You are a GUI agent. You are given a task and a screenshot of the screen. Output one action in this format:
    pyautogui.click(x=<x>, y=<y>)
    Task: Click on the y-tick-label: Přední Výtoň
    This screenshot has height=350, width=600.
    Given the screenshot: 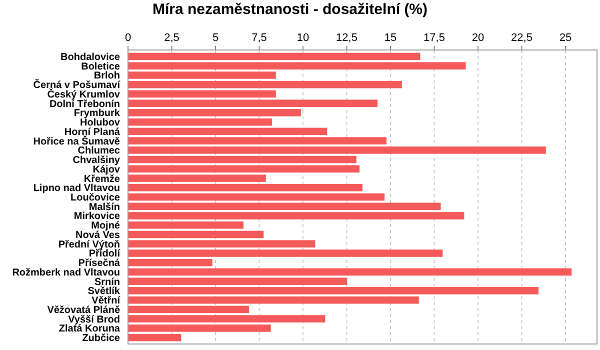 What is the action you would take?
    pyautogui.click(x=89, y=244)
    